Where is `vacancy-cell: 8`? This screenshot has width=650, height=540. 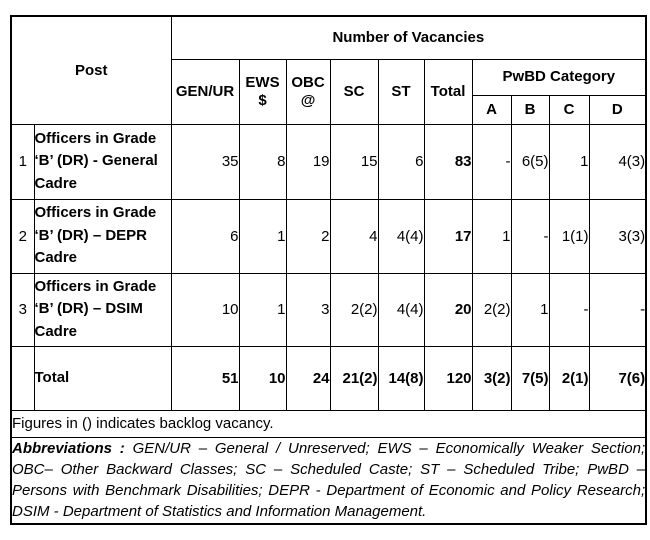 vacancy-cell: 8 is located at coordinates (262, 161).